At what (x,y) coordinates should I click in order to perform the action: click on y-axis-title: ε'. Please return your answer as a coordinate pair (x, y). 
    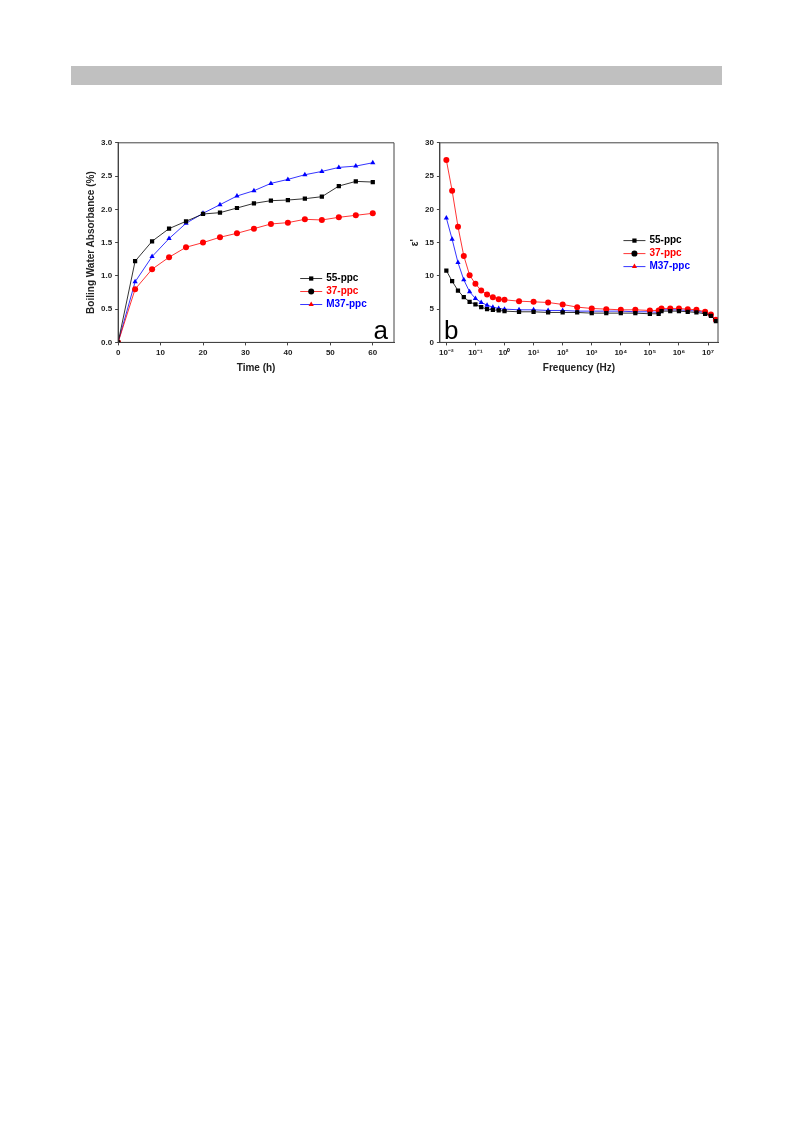
    Looking at the image, I should click on (414, 243).